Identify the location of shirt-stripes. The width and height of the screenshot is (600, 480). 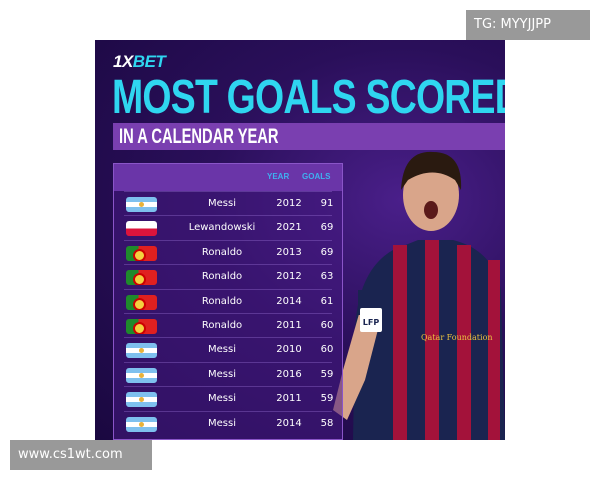
(446, 340).